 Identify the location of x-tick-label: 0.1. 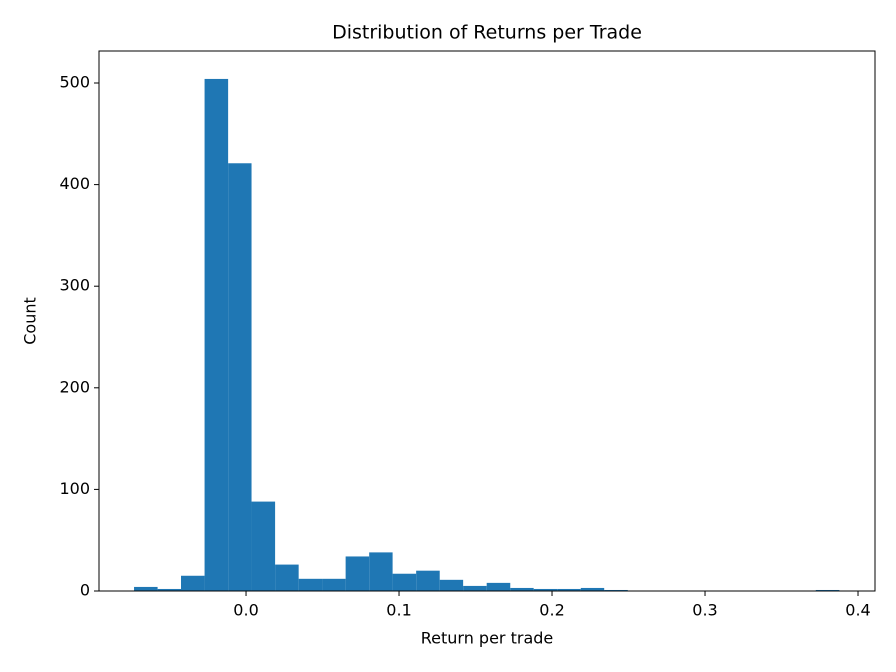
(398, 610).